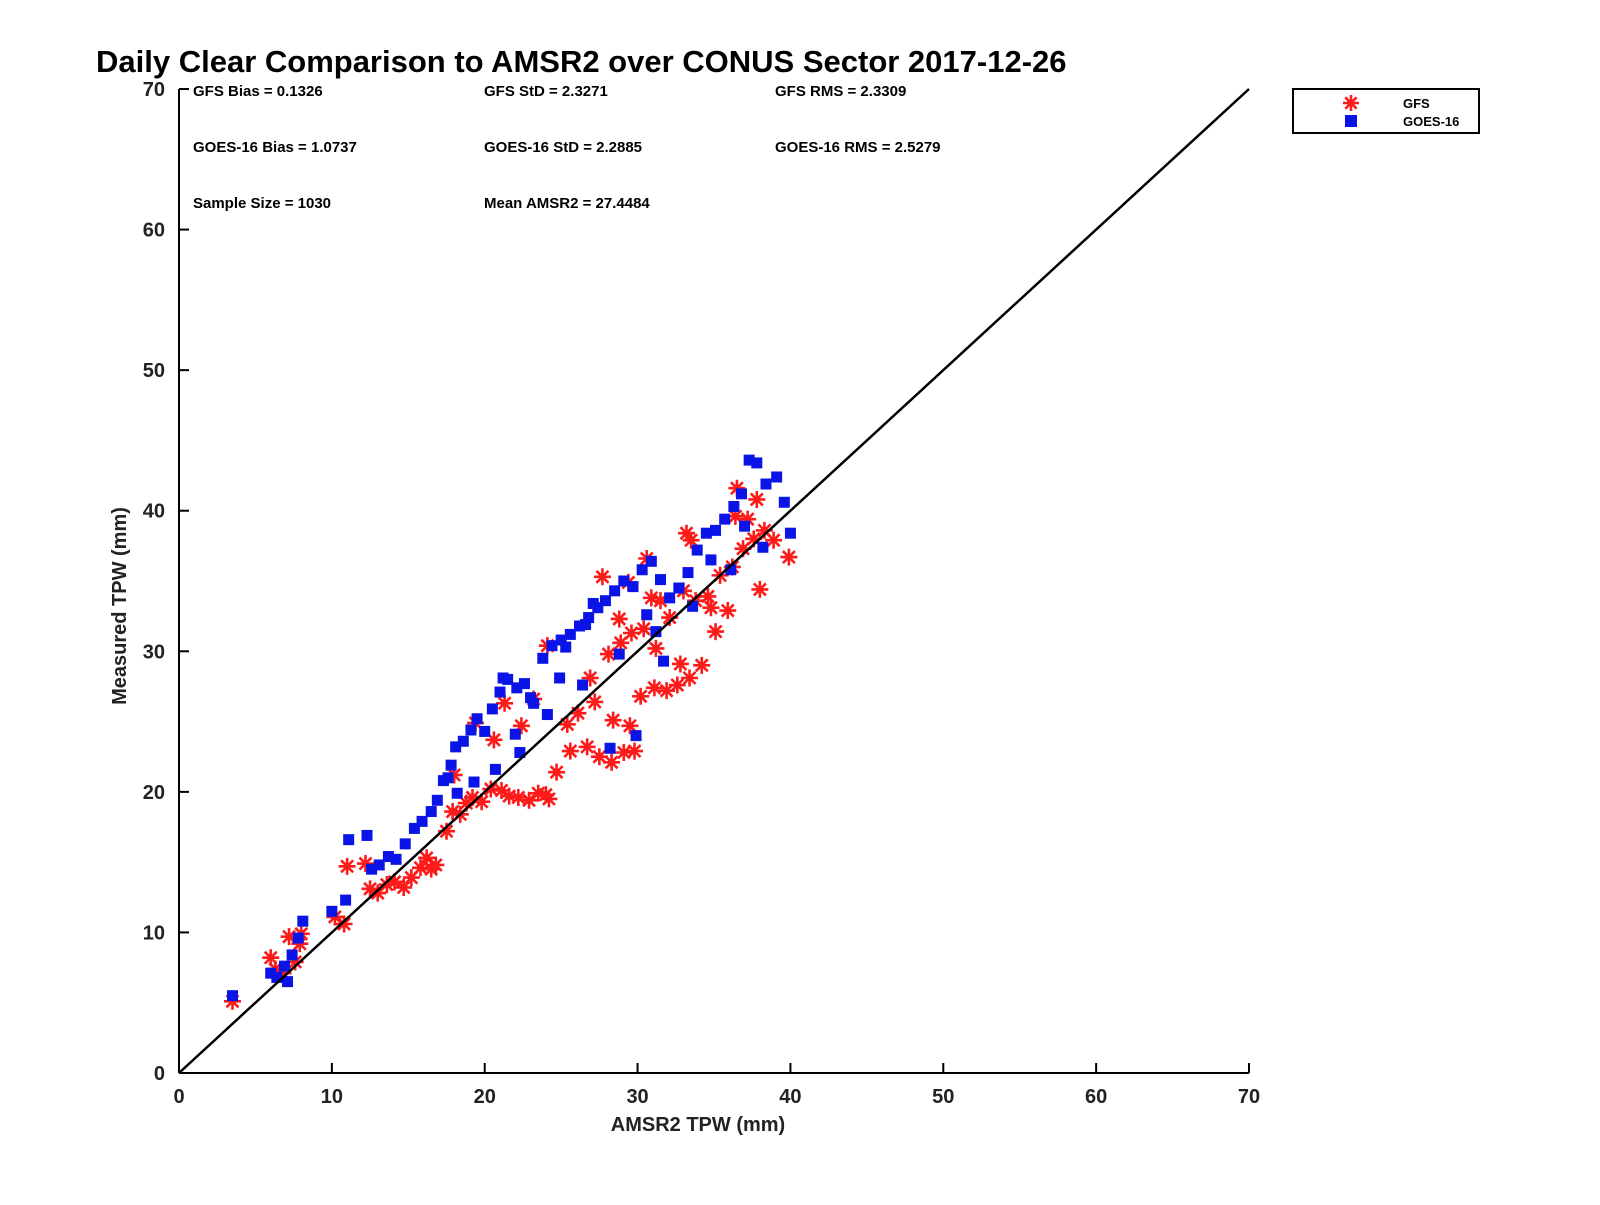 Image resolution: width=1600 pixels, height=1205 pixels. What do you see at coordinates (1351, 121) in the screenshot?
I see `legend-marker-goes16` at bounding box center [1351, 121].